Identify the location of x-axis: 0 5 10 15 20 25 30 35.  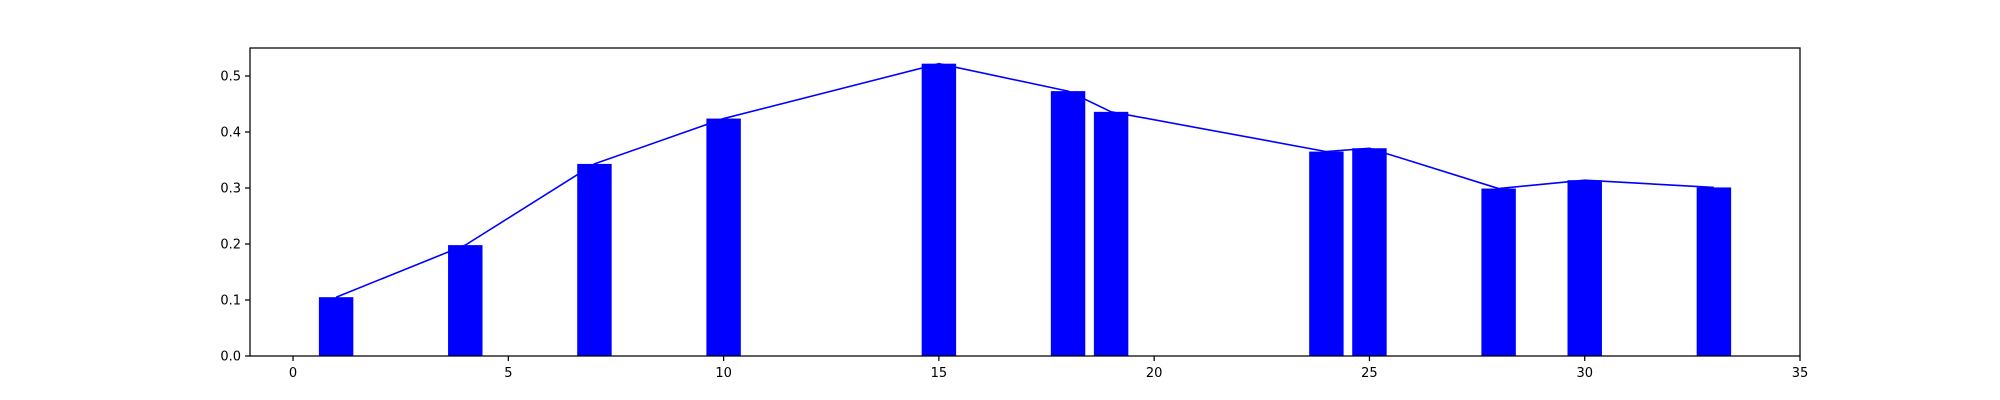
(1048, 368).